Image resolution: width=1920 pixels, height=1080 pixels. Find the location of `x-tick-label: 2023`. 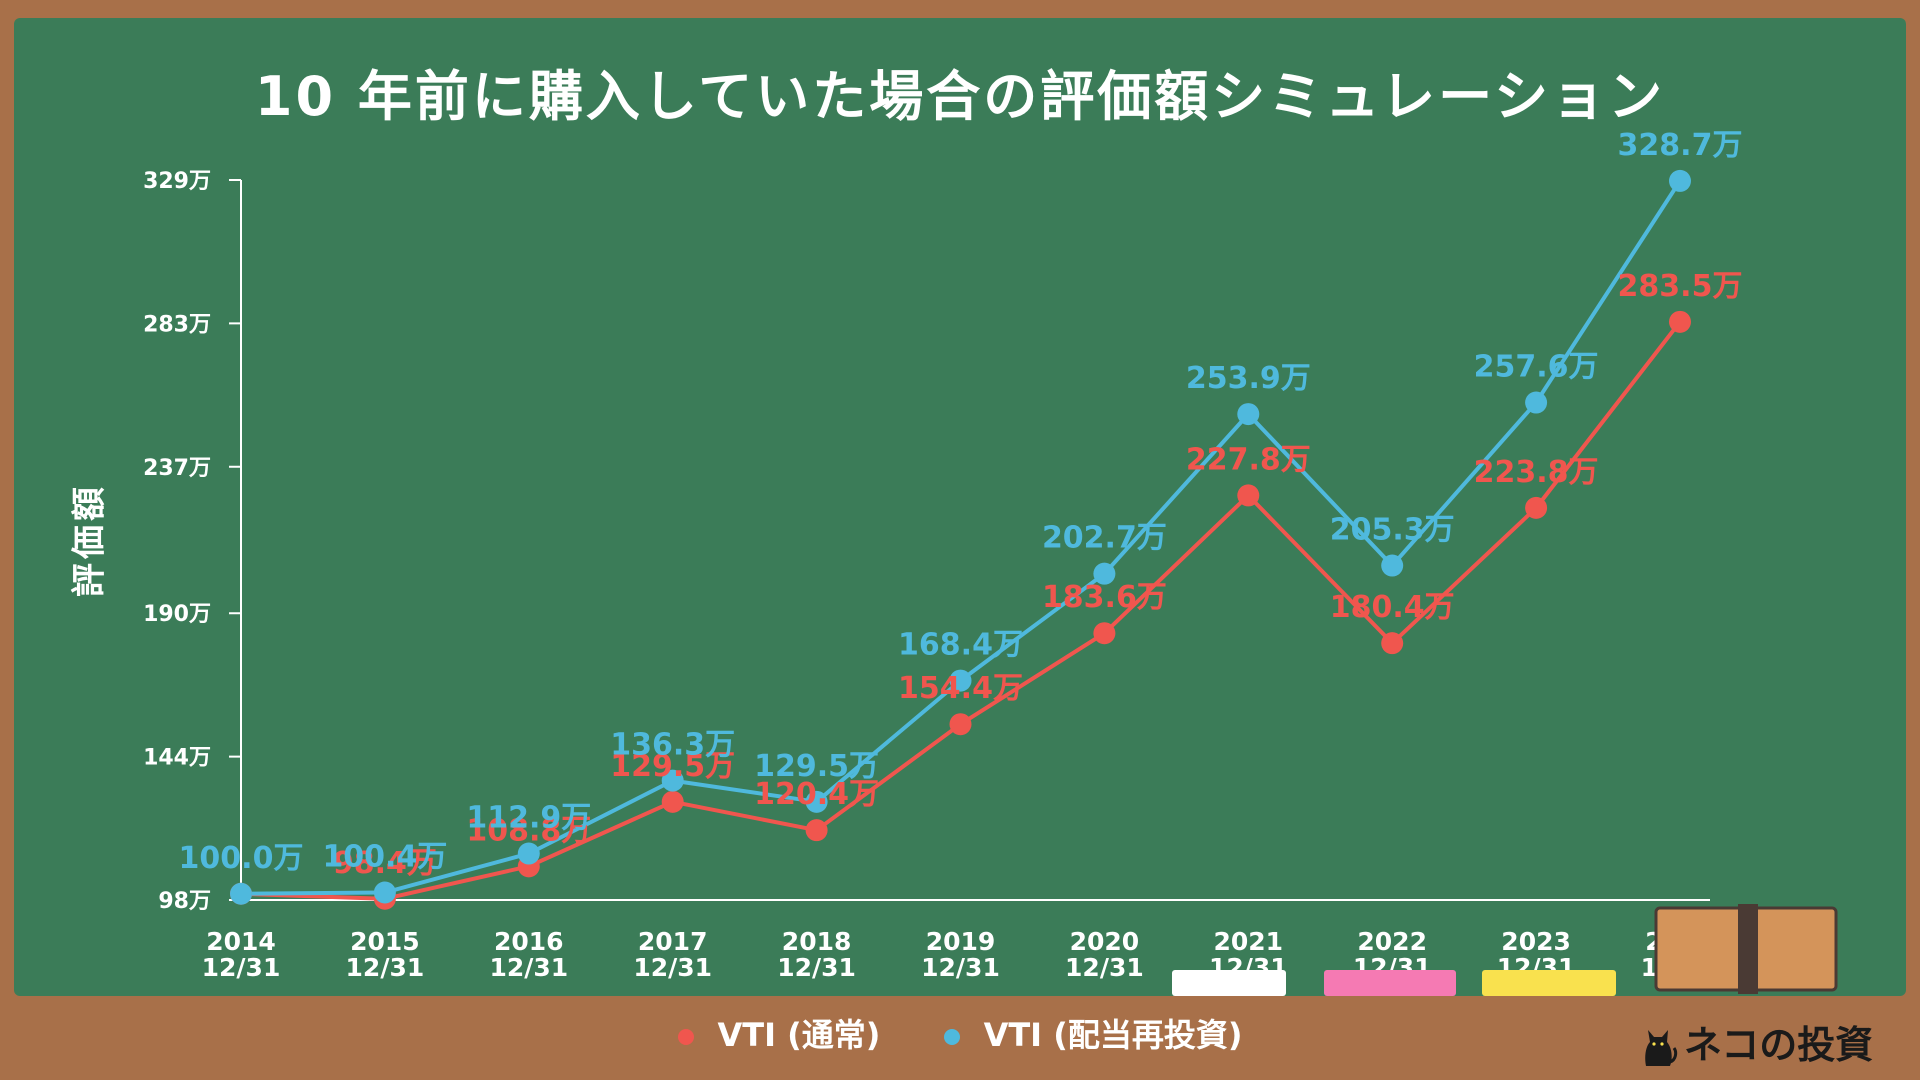

x-tick-label: 2023 is located at coordinates (1536, 941).